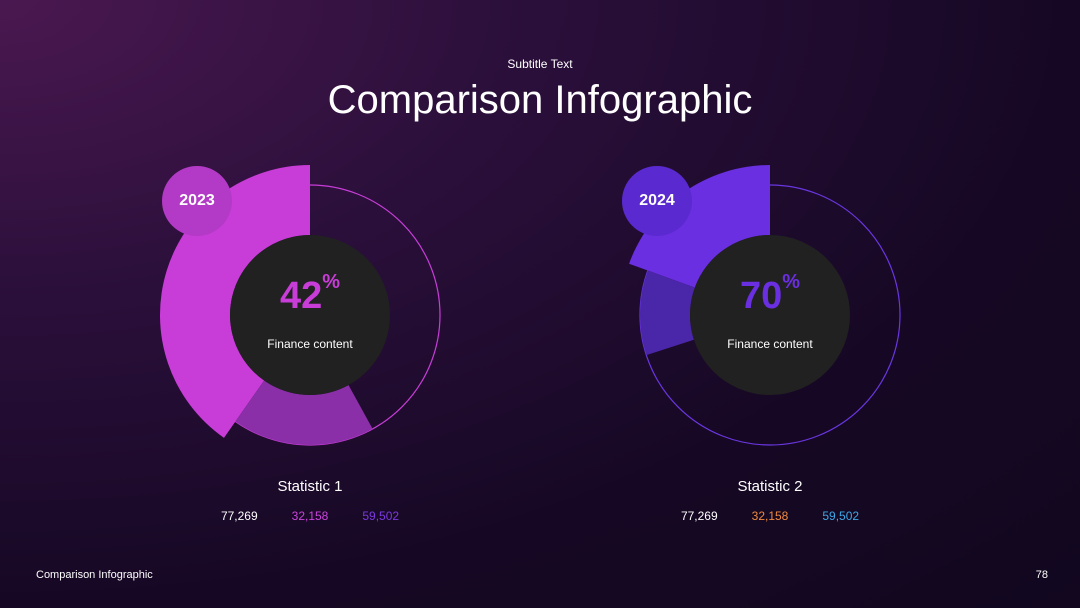  What do you see at coordinates (301, 296) in the screenshot?
I see `percentage-number: 42` at bounding box center [301, 296].